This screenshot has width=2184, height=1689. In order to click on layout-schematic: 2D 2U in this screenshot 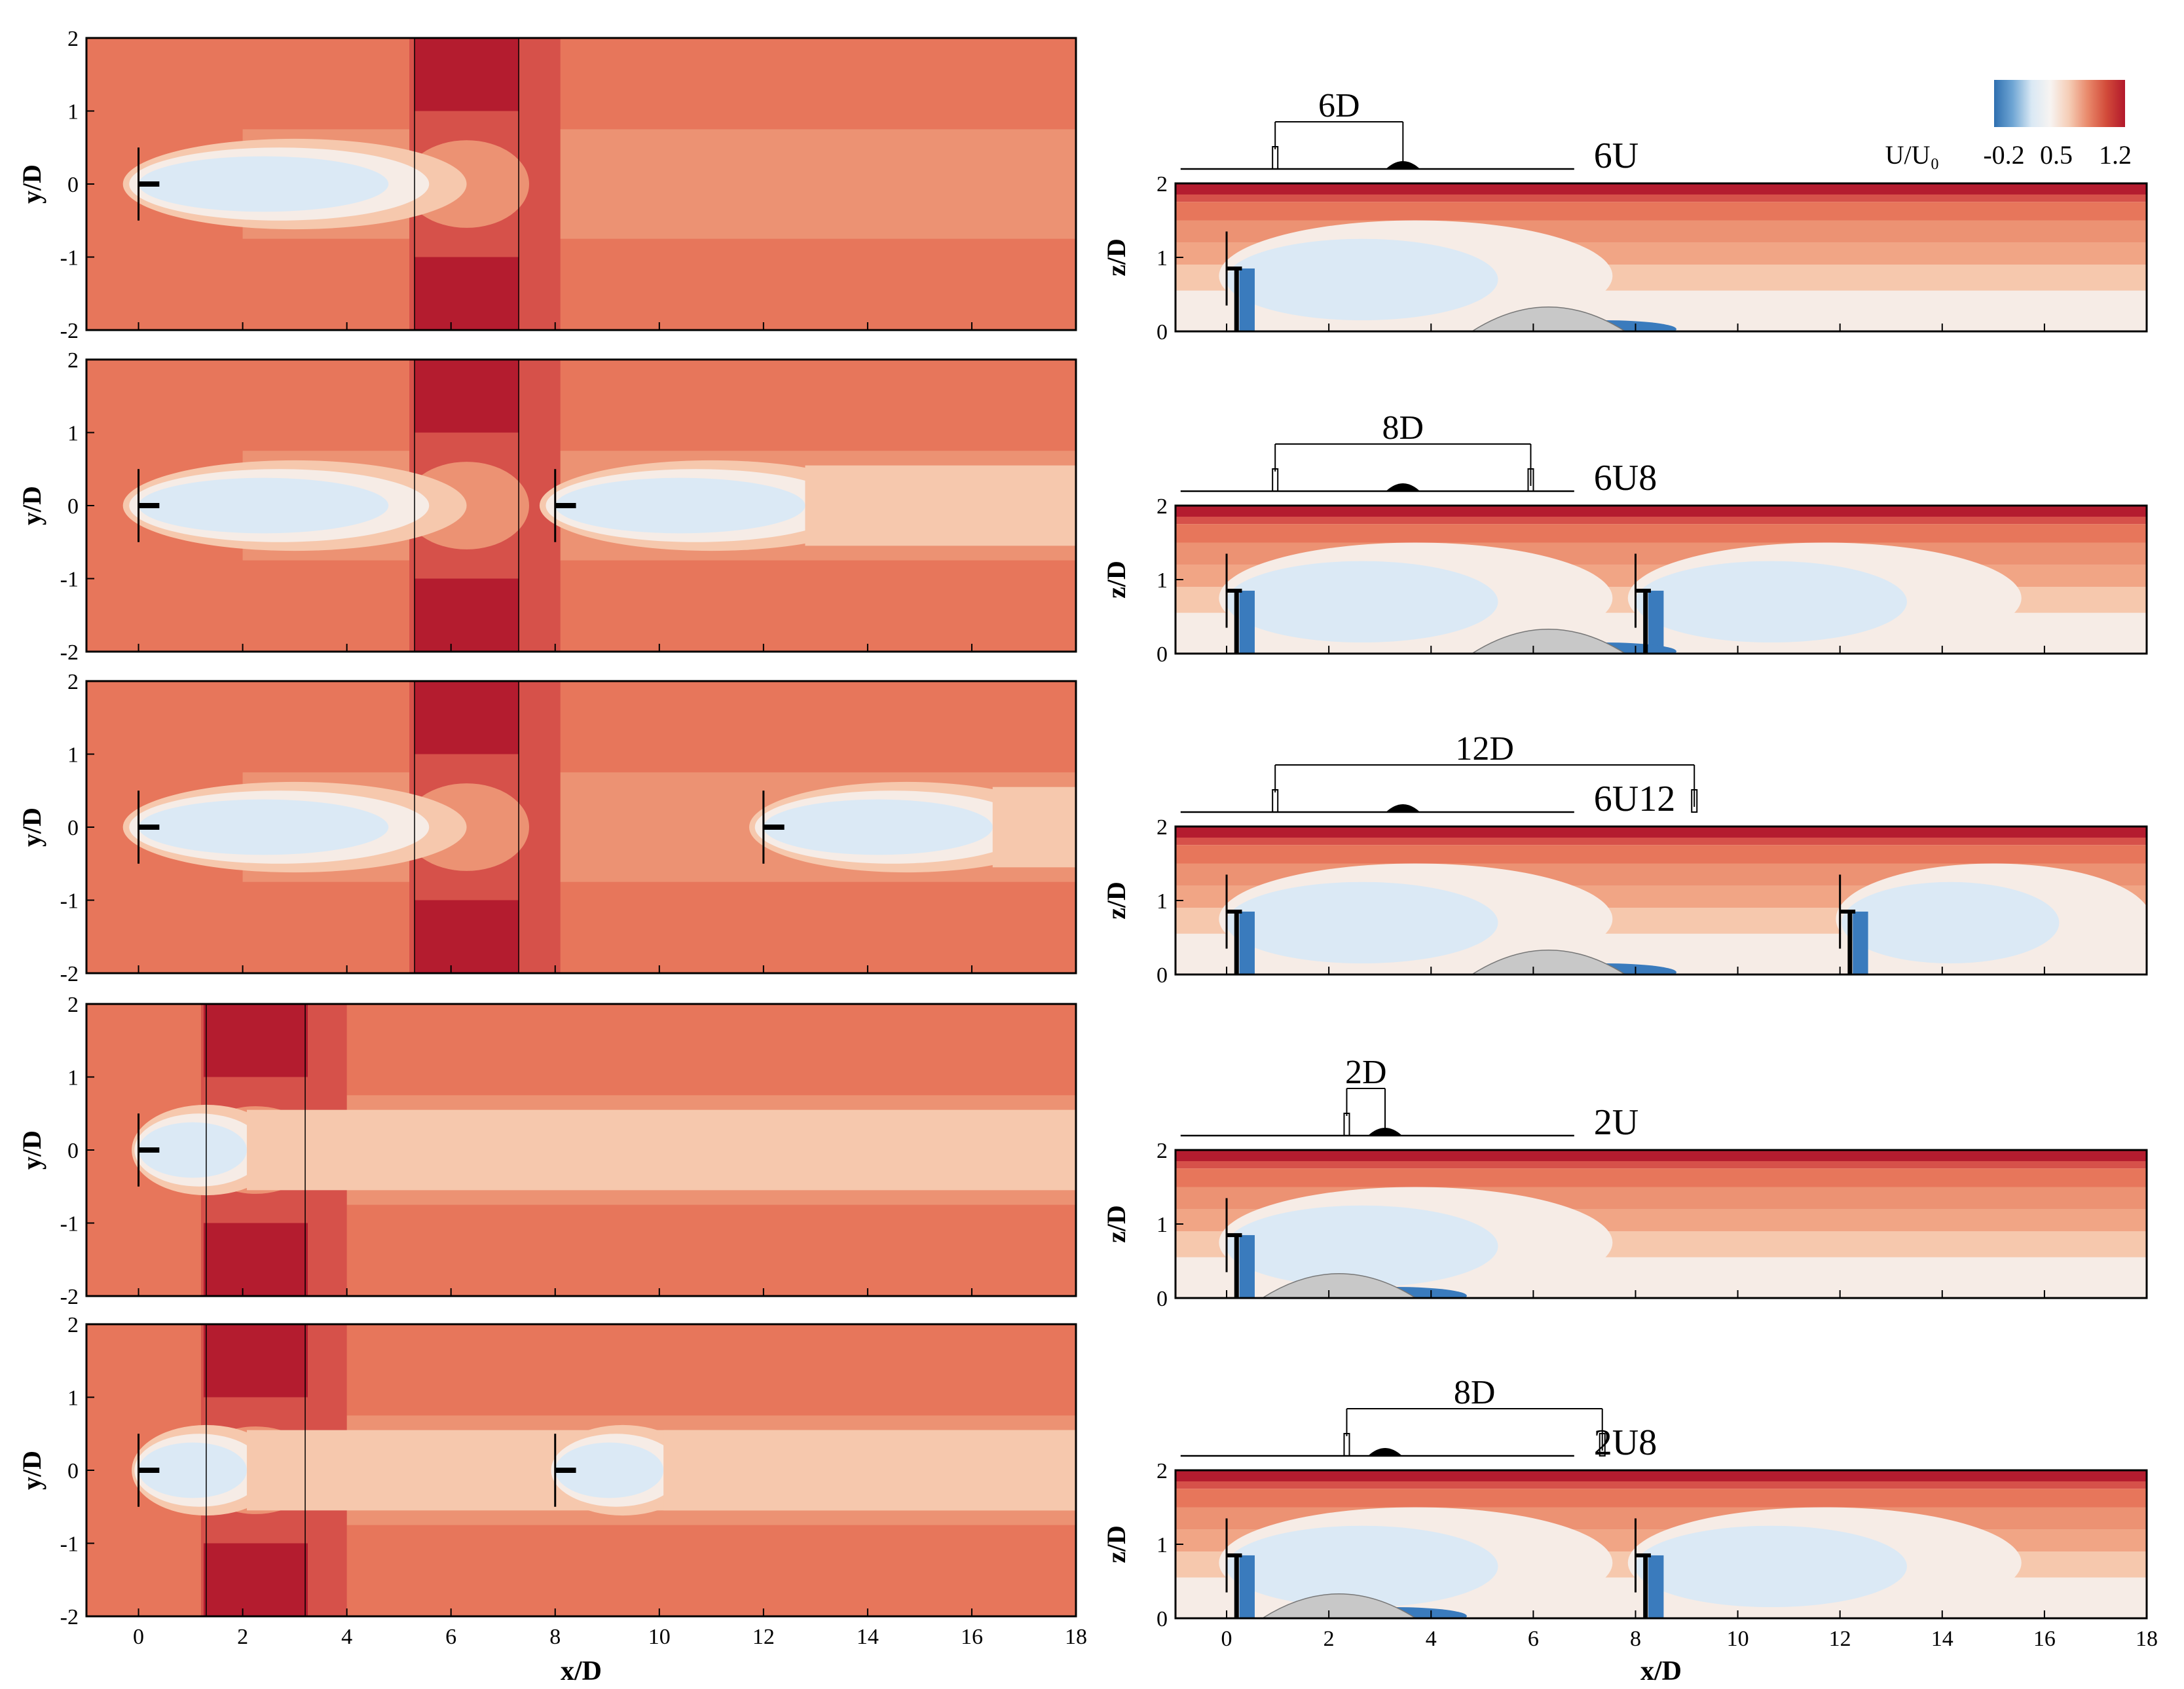, I will do `click(1409, 1098)`.